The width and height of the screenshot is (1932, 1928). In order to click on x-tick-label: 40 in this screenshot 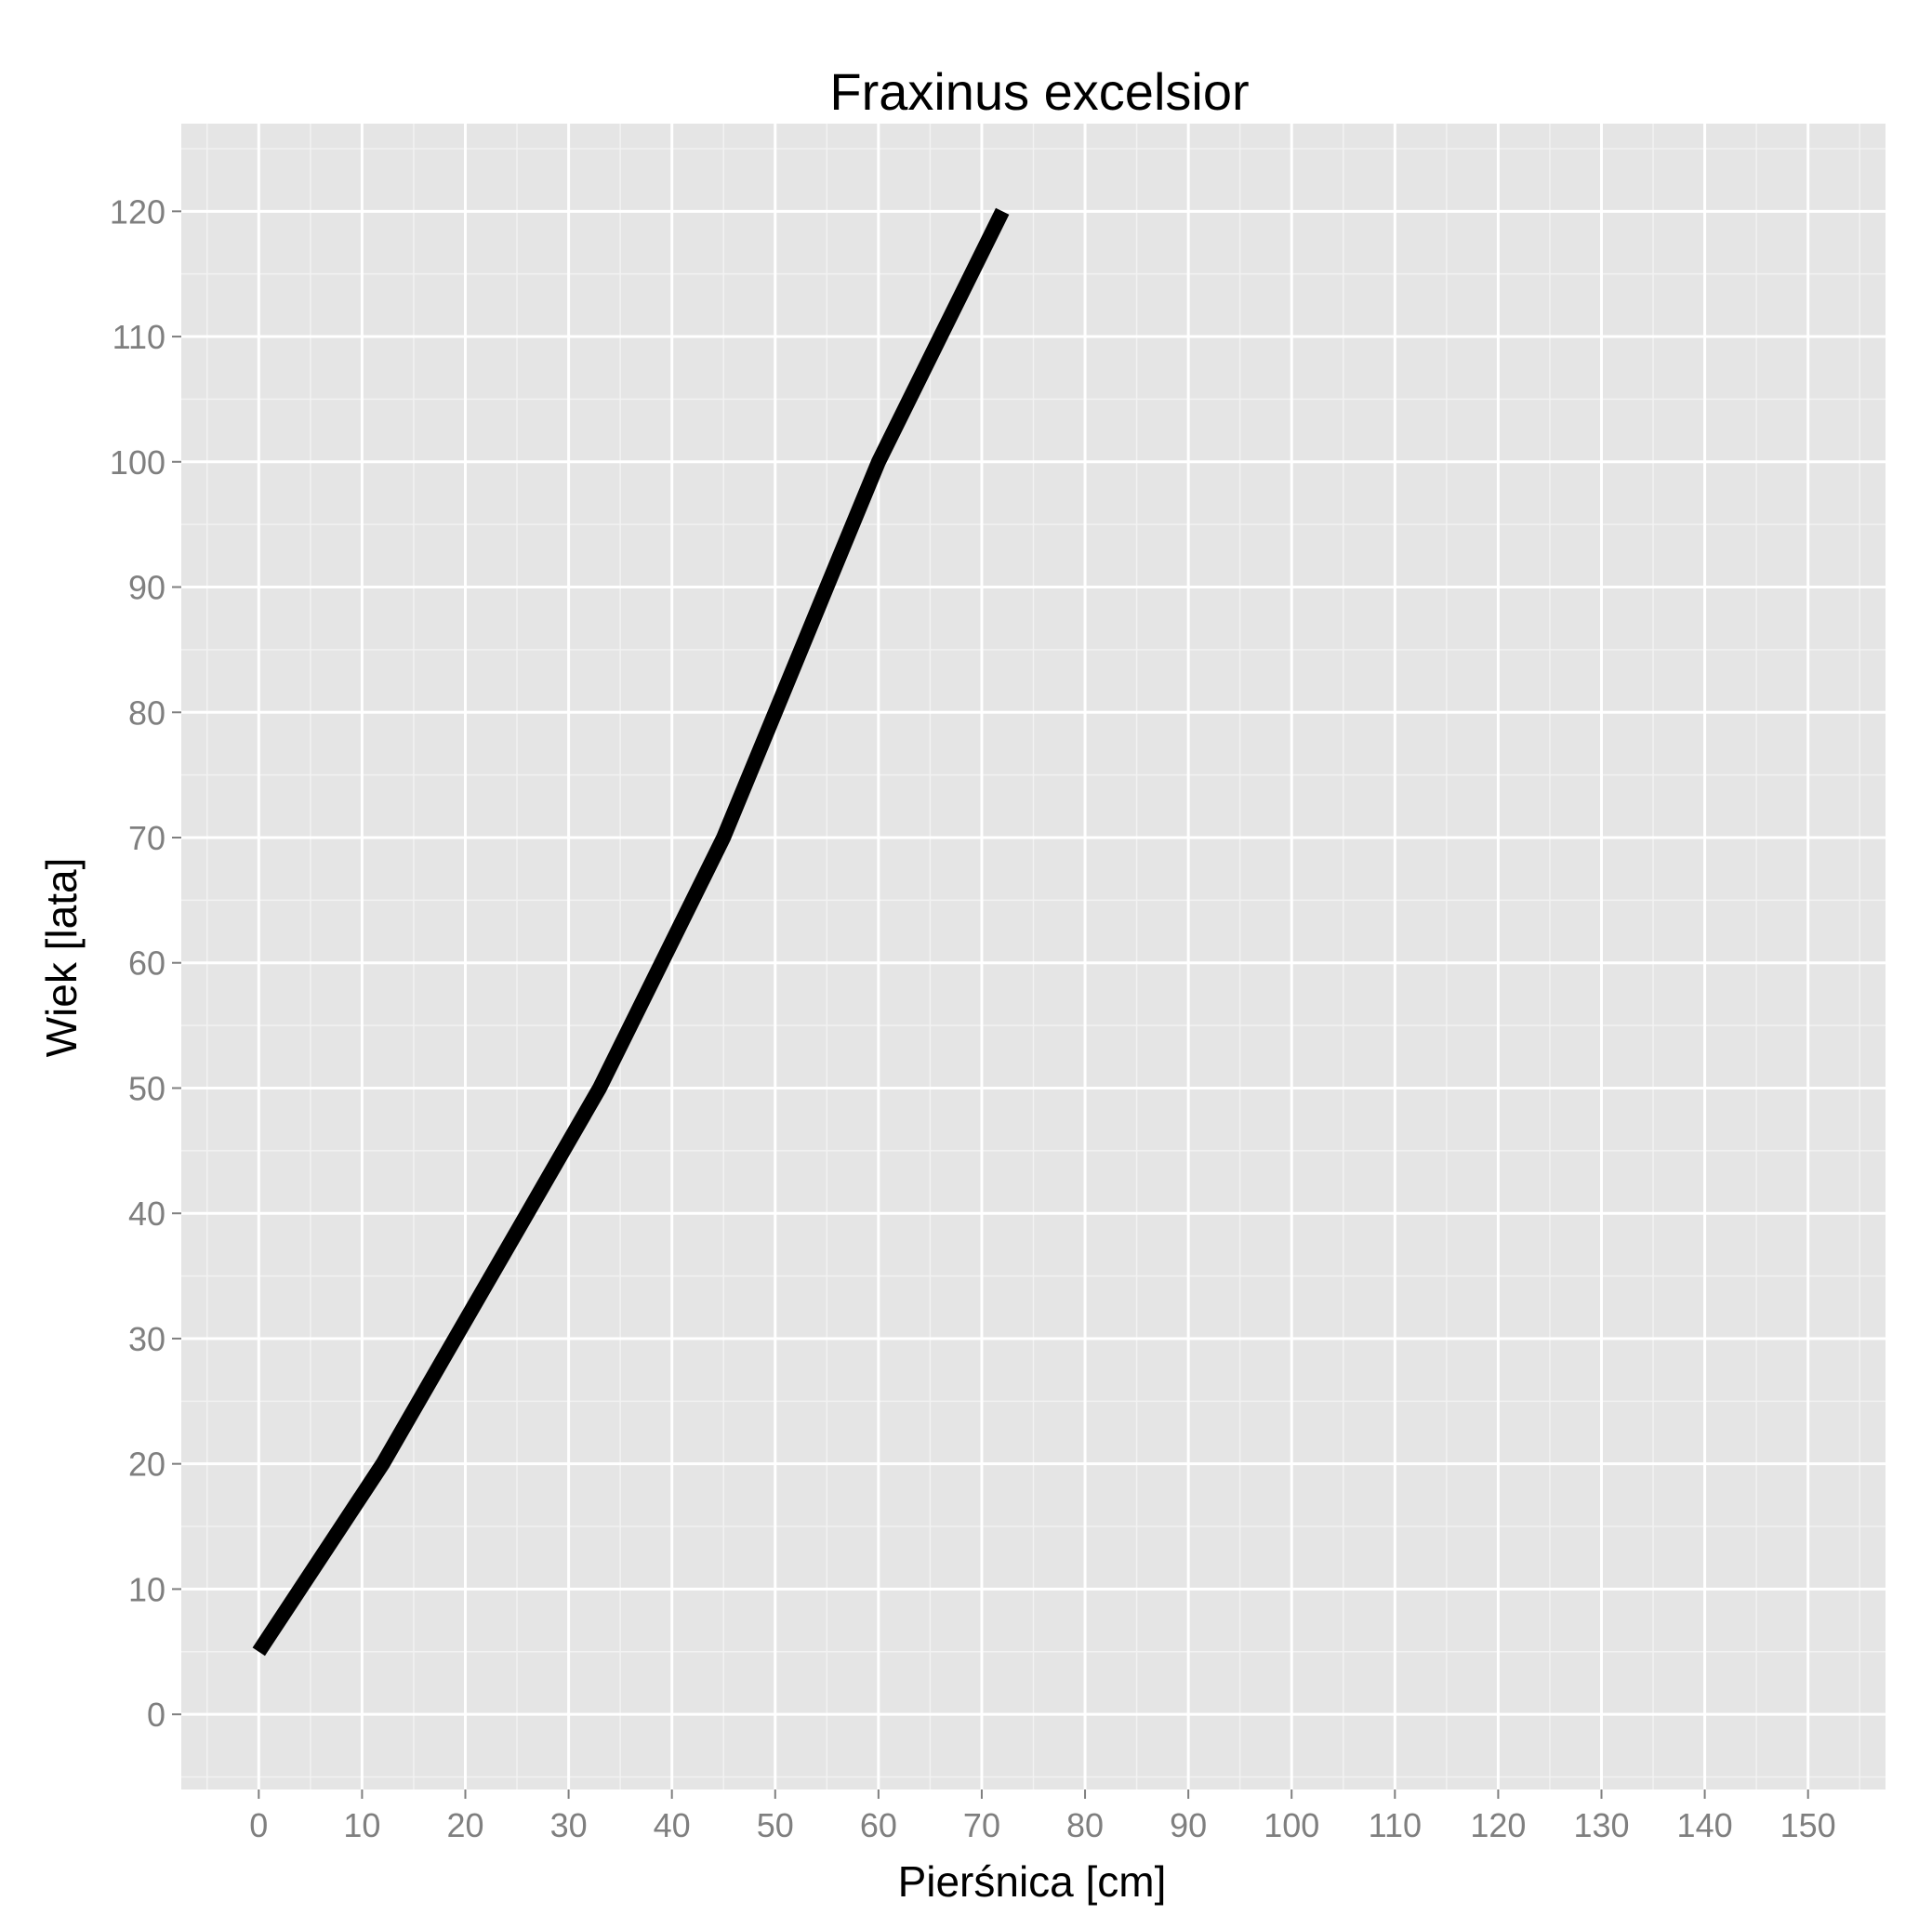, I will do `click(672, 1825)`.